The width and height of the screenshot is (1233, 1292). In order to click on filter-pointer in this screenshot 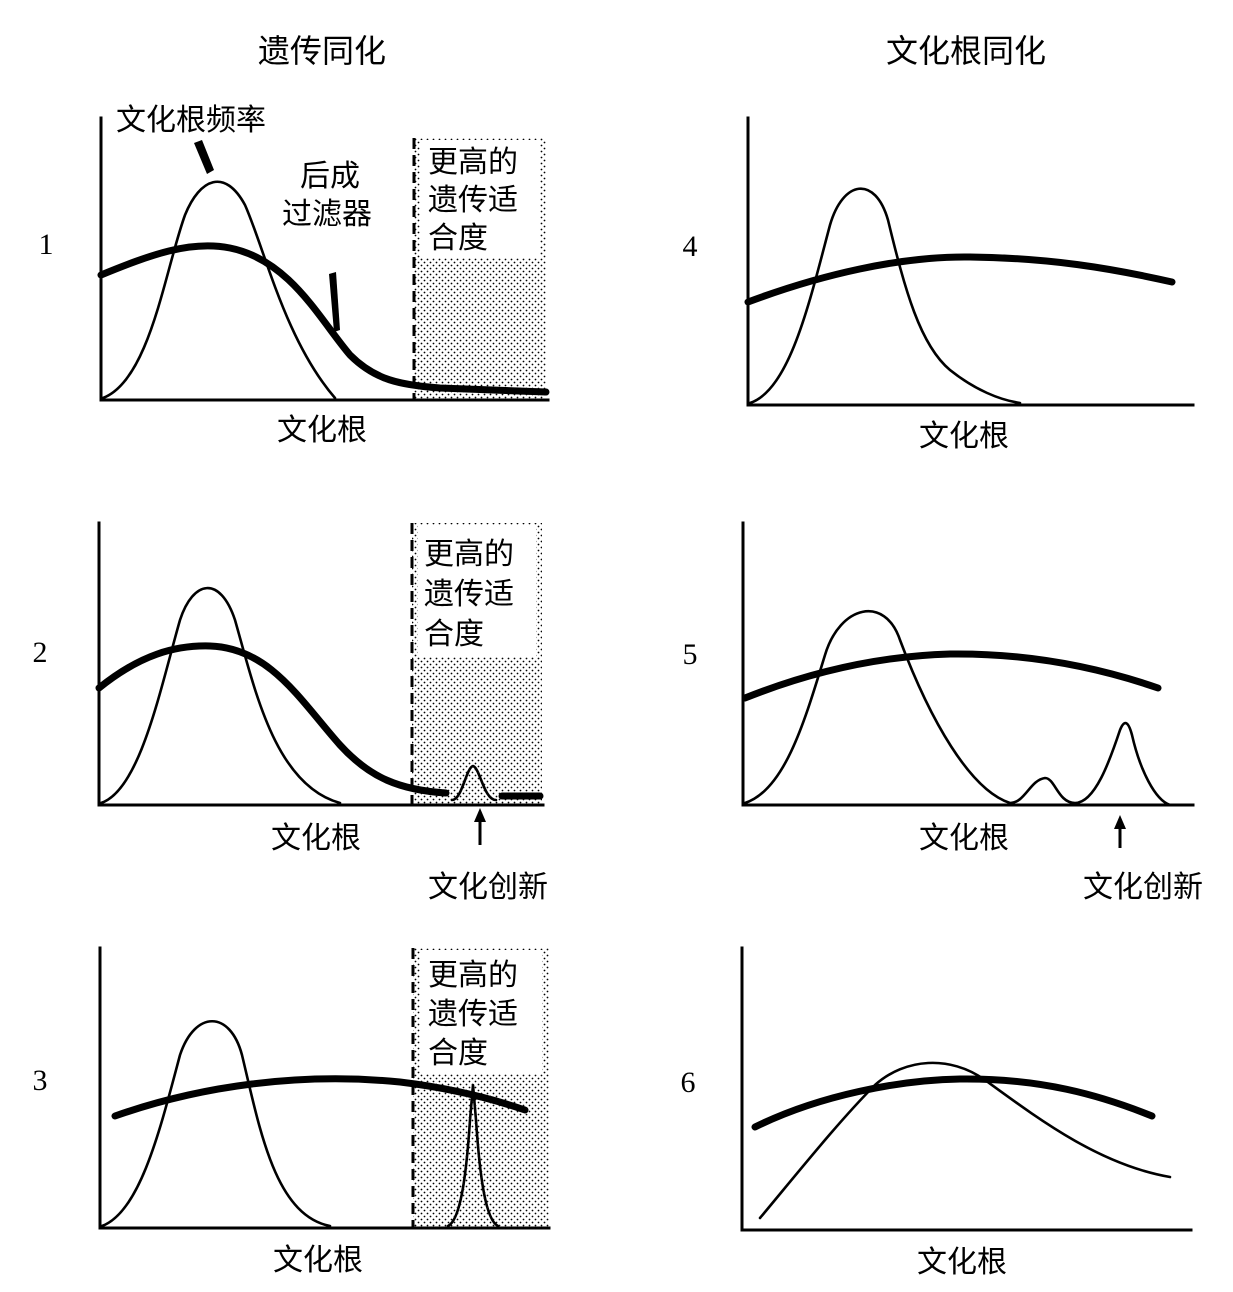, I will do `click(334, 302)`.